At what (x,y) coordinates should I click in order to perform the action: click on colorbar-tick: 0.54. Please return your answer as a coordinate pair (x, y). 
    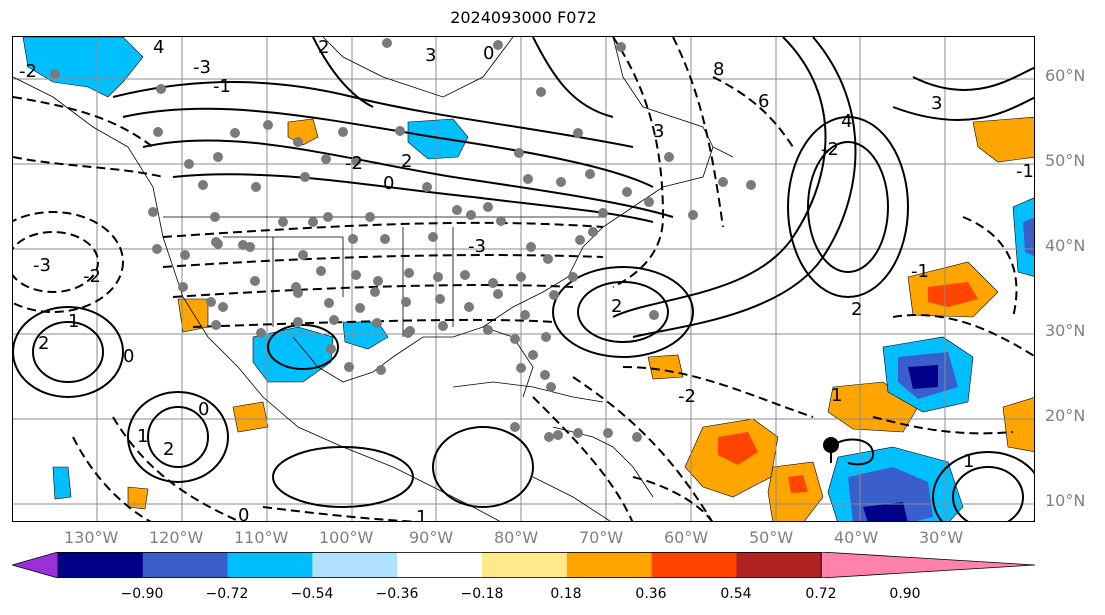
    Looking at the image, I should click on (736, 594).